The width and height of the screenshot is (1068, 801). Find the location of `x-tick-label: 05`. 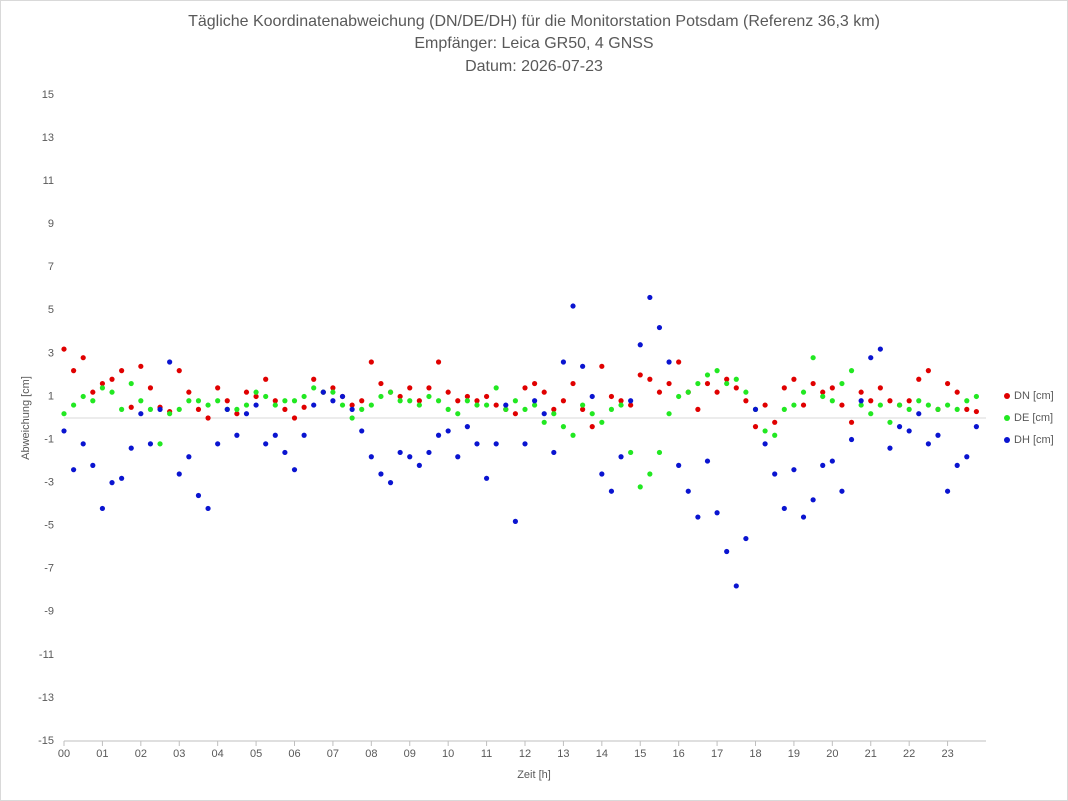

x-tick-label: 05 is located at coordinates (256, 754).